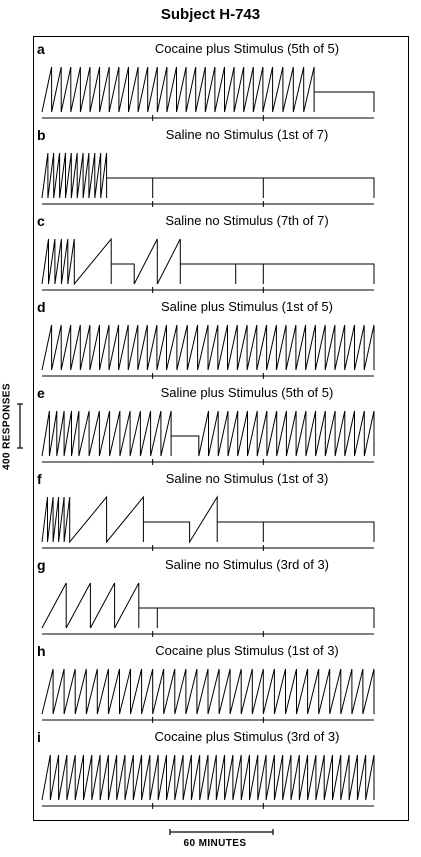 This screenshot has width=421, height=857. I want to click on panel-title: Saline no Stimulus (1st of 3), so click(247, 478).